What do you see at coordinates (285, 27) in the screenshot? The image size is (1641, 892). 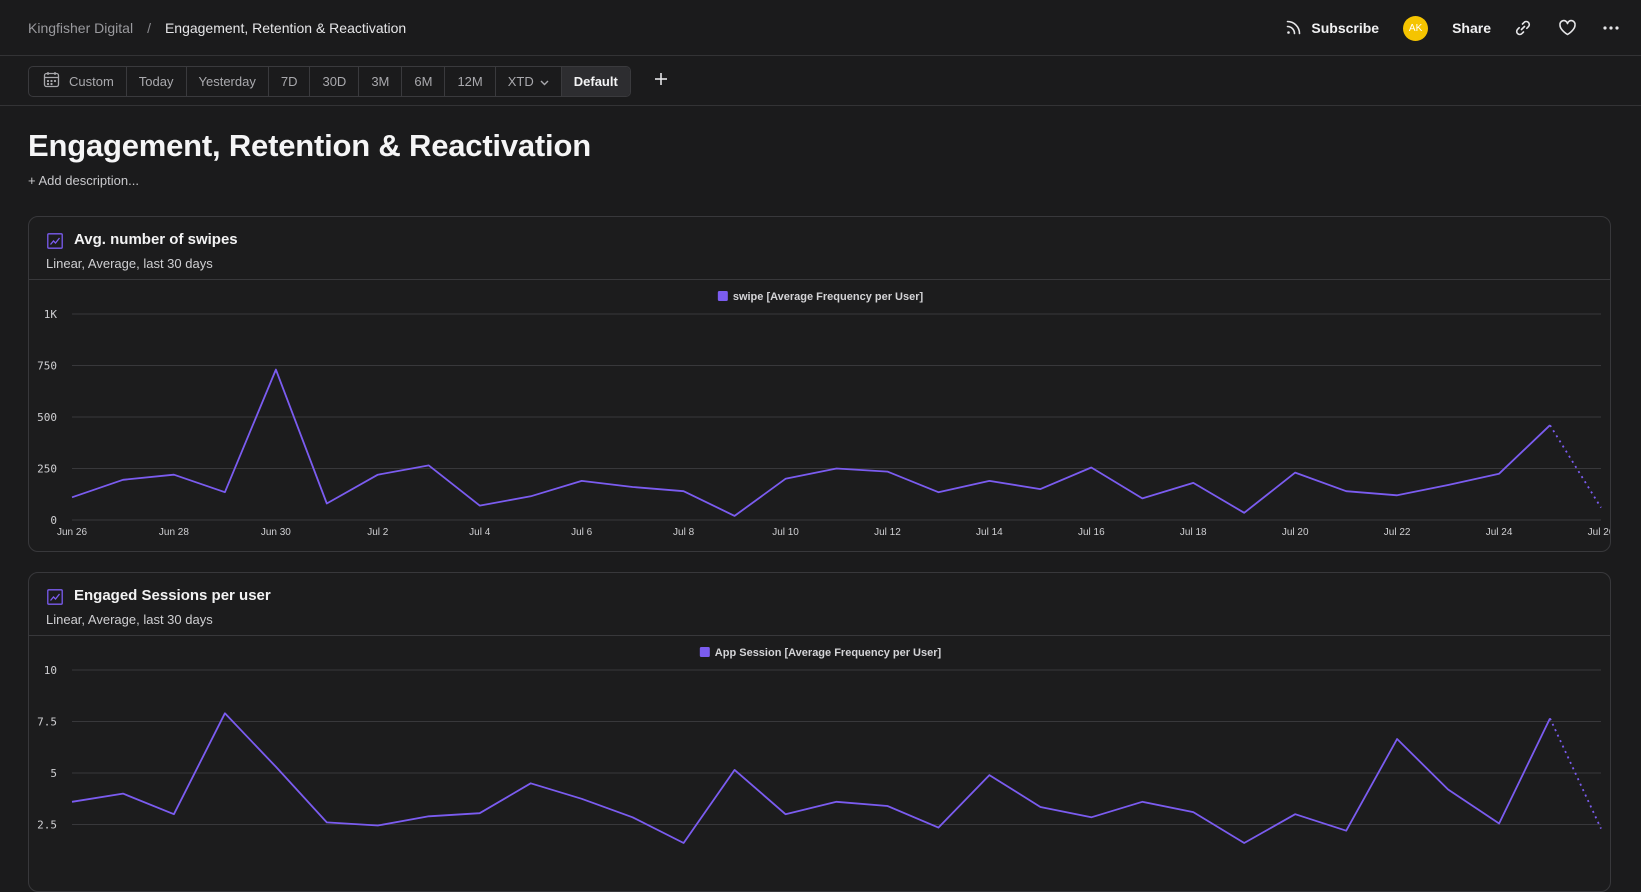 I see `breadcrumb-current: Engagement, Retention & Reactivation` at bounding box center [285, 27].